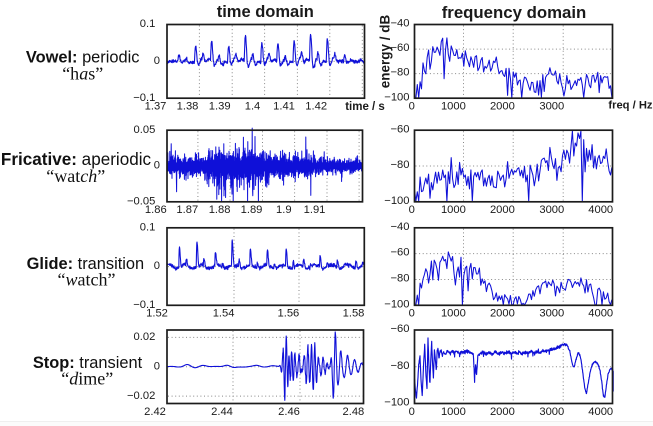 Image resolution: width=653 pixels, height=426 pixels. Describe the element at coordinates (354, 412) in the screenshot. I see `svg-text: 2.48` at that location.